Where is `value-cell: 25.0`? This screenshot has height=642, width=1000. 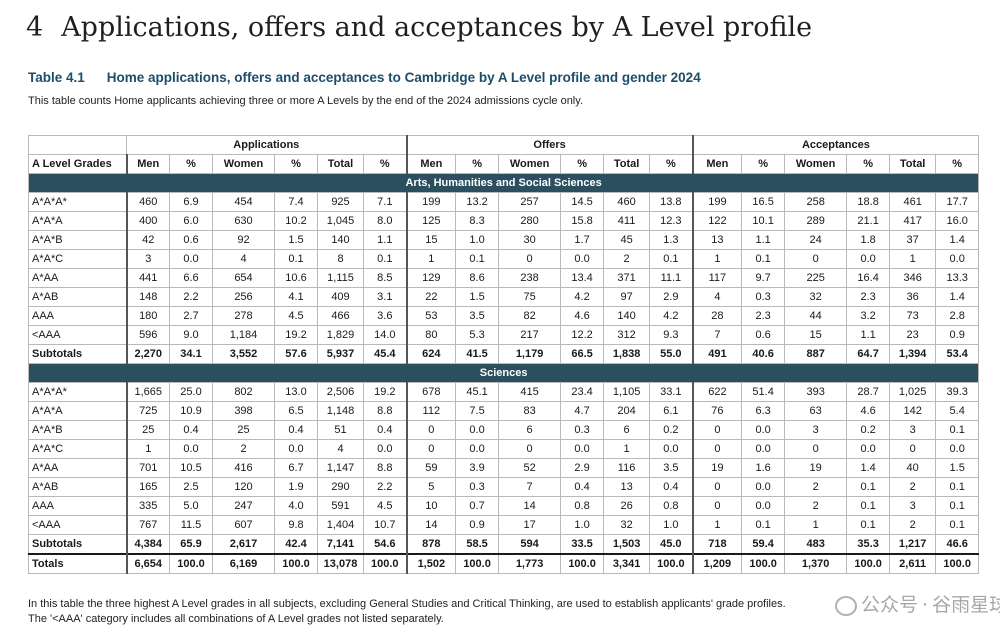 value-cell: 25.0 is located at coordinates (191, 392).